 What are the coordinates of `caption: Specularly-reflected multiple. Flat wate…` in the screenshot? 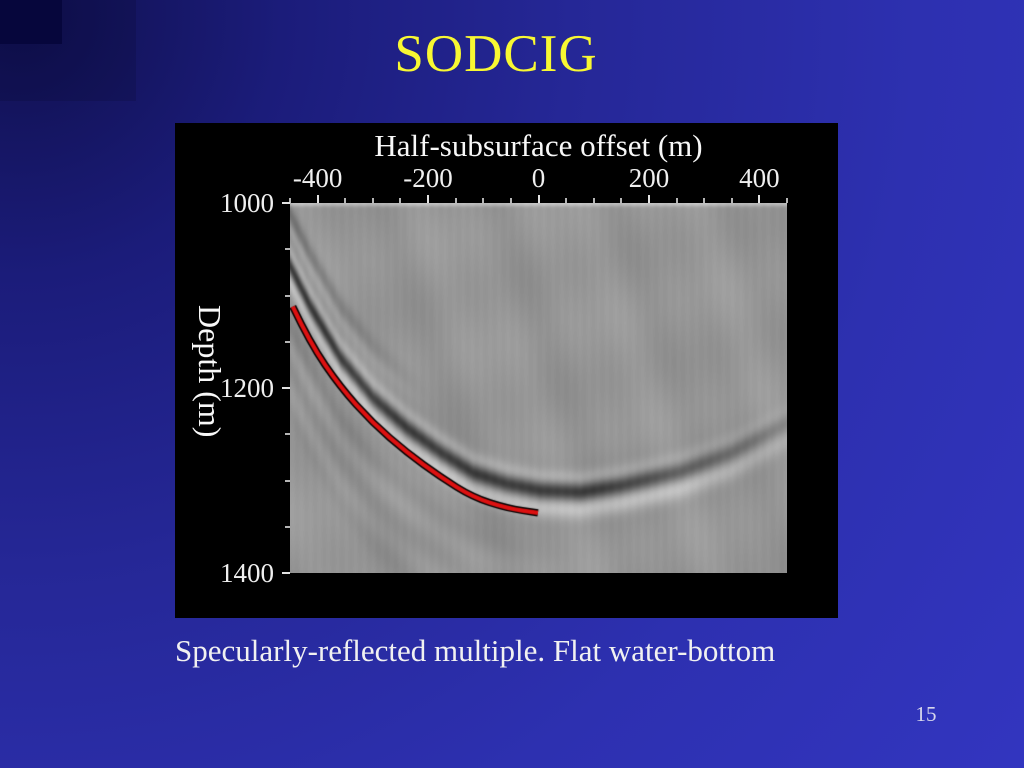 It's located at (475, 650).